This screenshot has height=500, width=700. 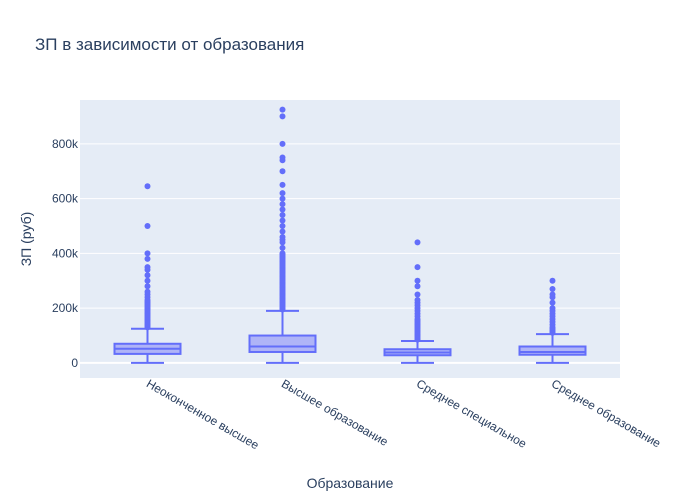 I want to click on y-tick-label: 400k, so click(x=65, y=253).